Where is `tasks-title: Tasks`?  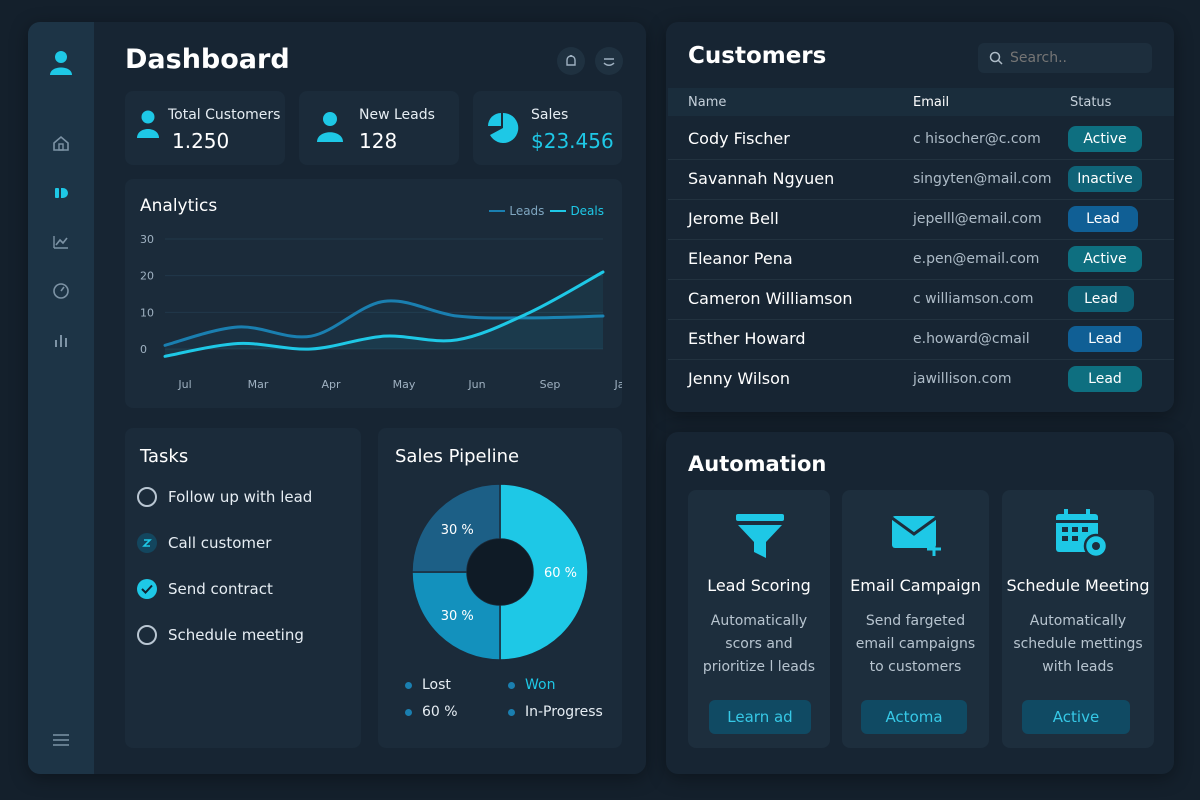 tasks-title: Tasks is located at coordinates (164, 456).